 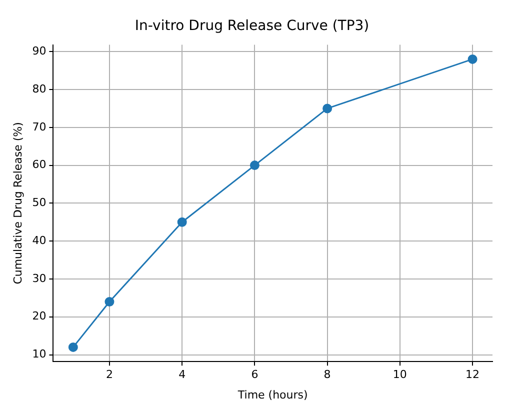 What do you see at coordinates (39, 127) in the screenshot?
I see `y-tick-label: 70` at bounding box center [39, 127].